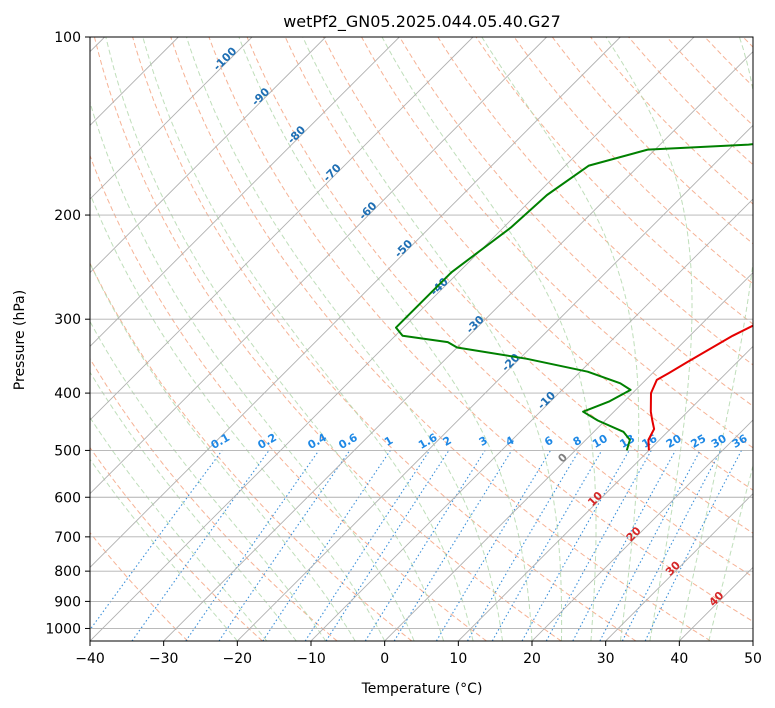  Describe the element at coordinates (458, 659) in the screenshot. I see `x-tick-label: 10` at that location.